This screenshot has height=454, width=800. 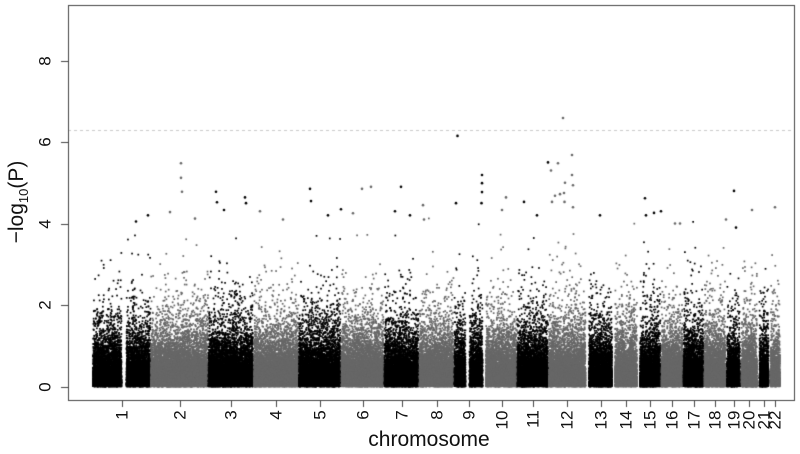 I want to click on x-axis-title: chromosome, so click(x=429, y=439).